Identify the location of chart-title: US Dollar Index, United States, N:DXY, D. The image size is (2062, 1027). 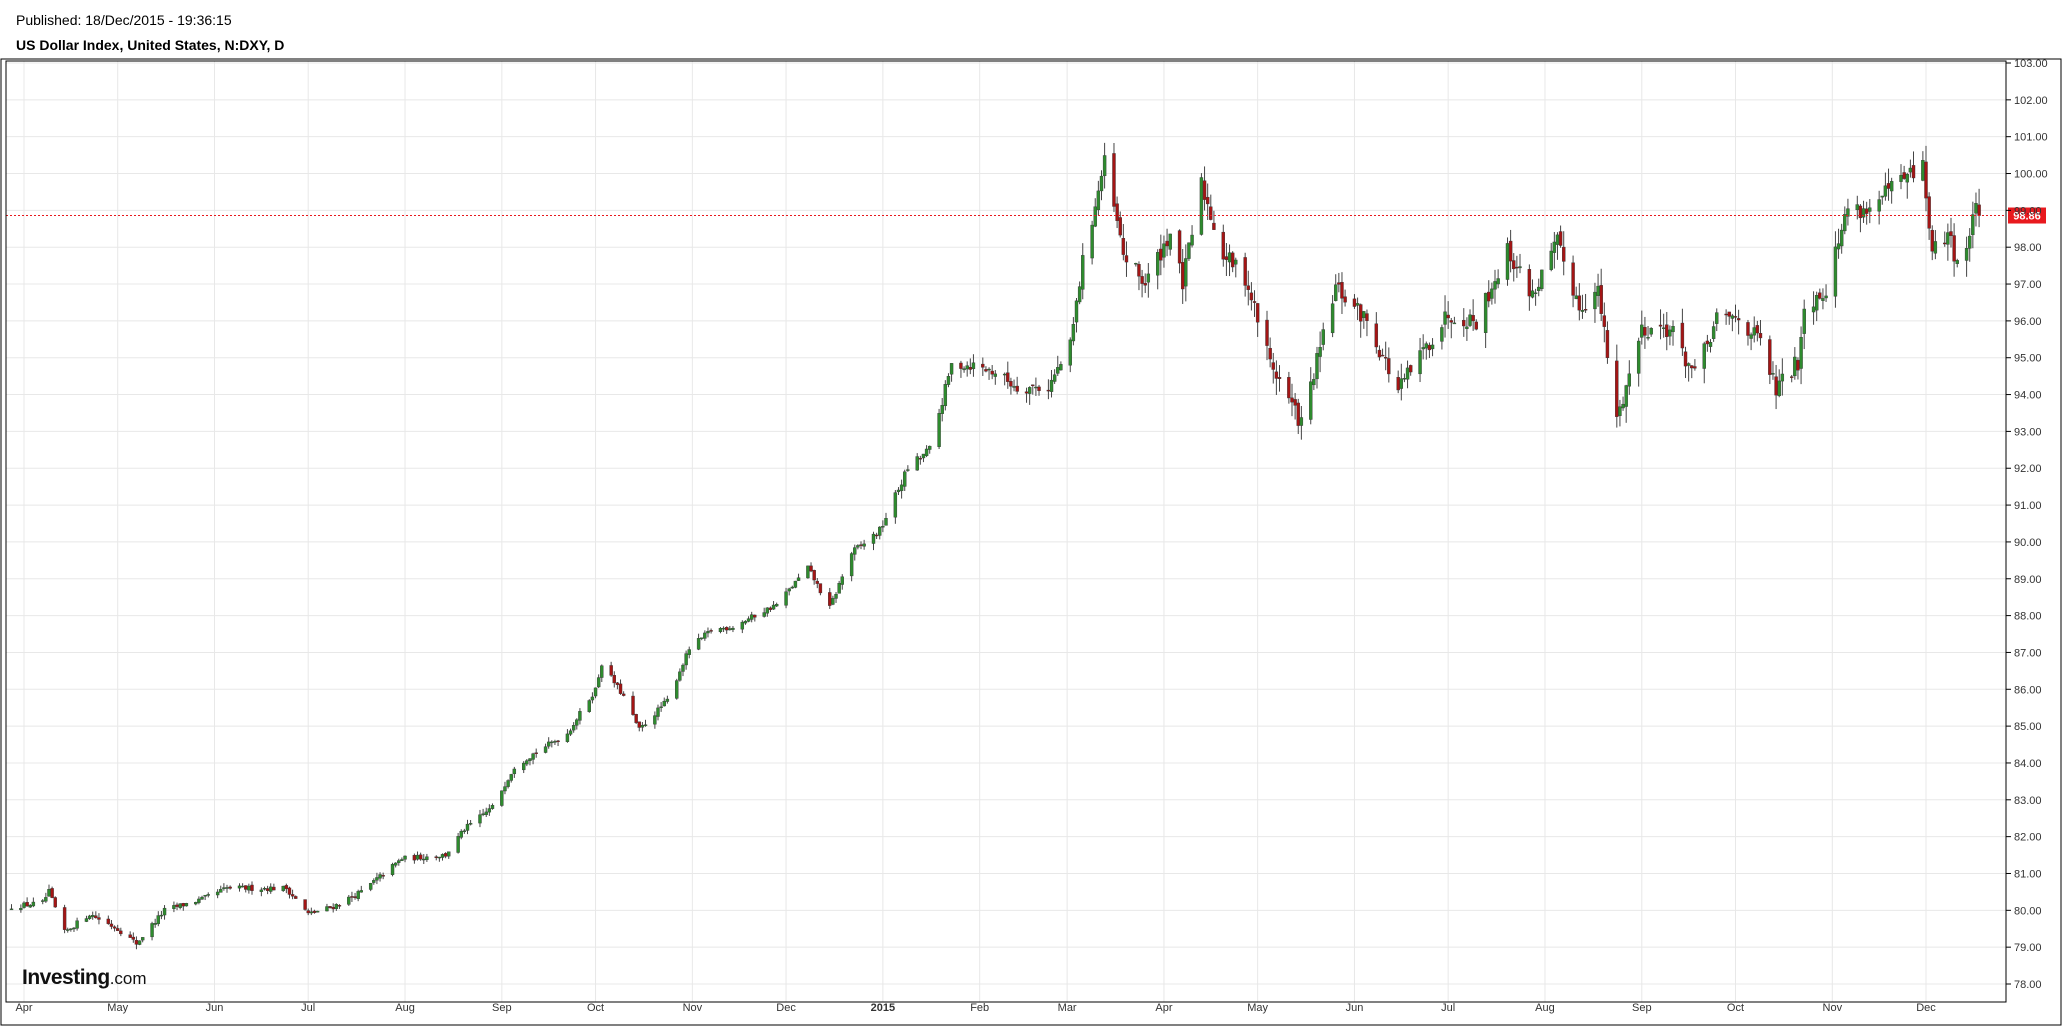
(150, 45).